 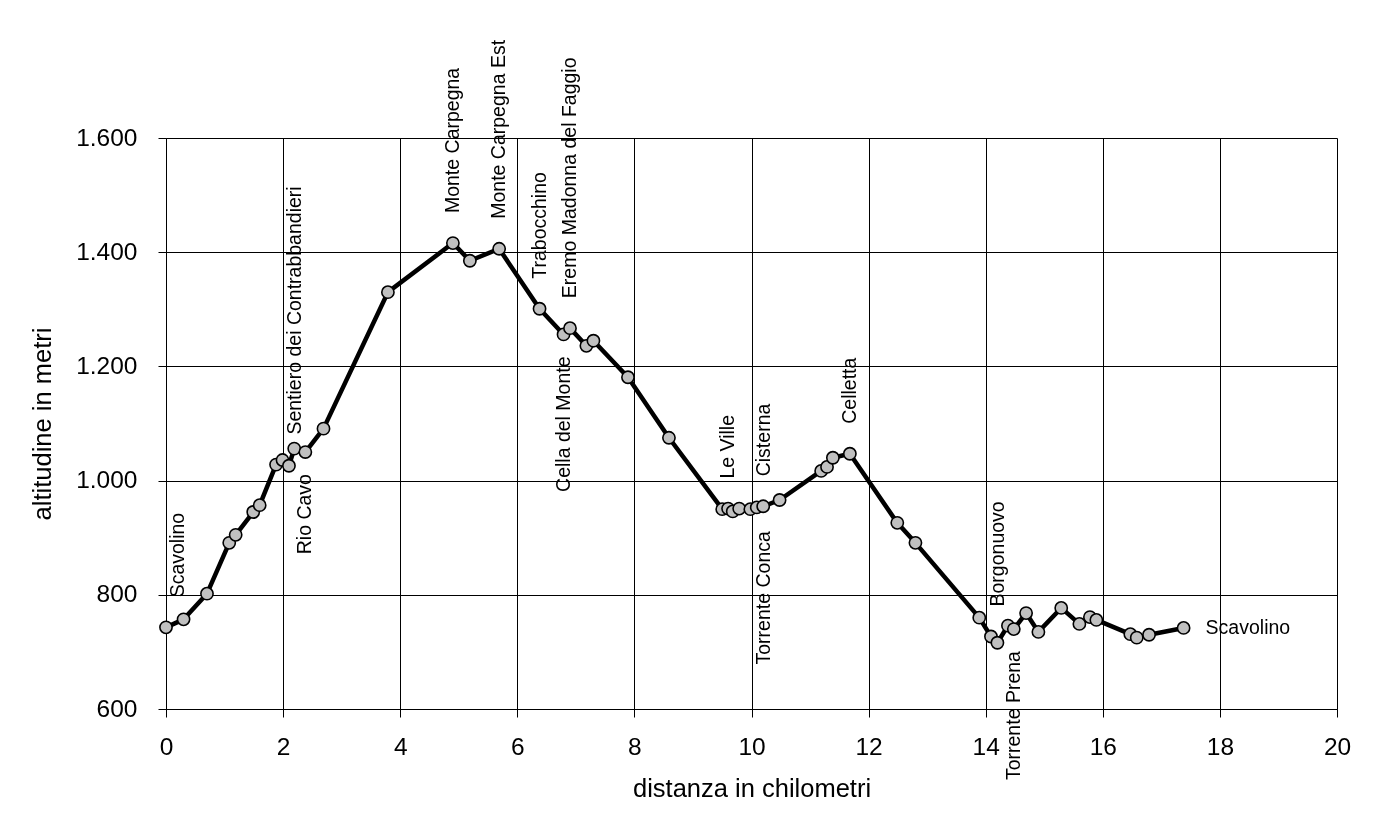 I want to click on annotation: Eremo Madonna del Faggio, so click(x=568, y=178).